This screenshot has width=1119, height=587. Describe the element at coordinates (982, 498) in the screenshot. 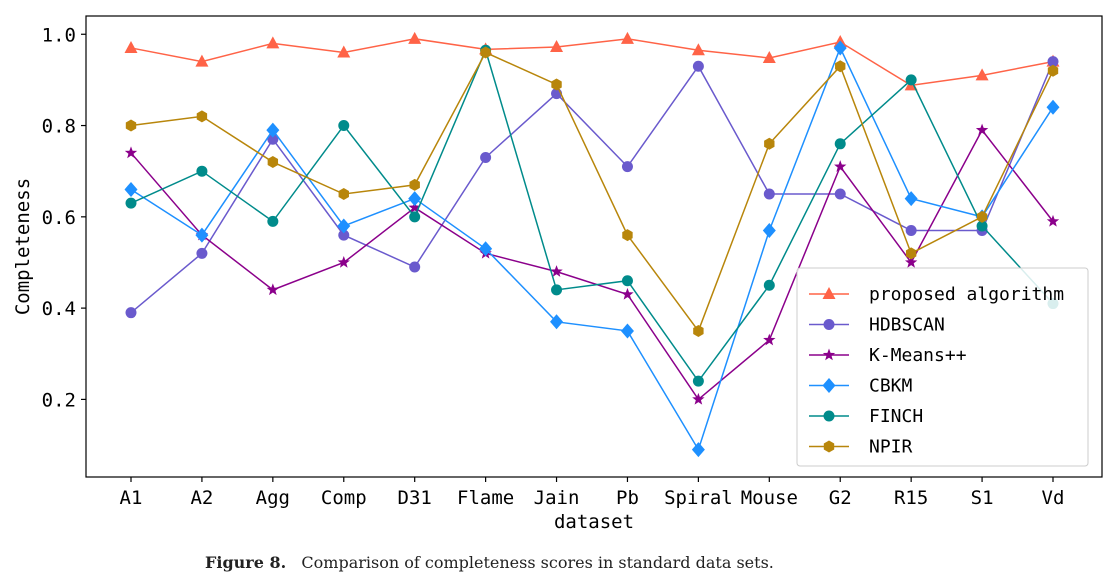

I see `x-tick-label: S1` at that location.